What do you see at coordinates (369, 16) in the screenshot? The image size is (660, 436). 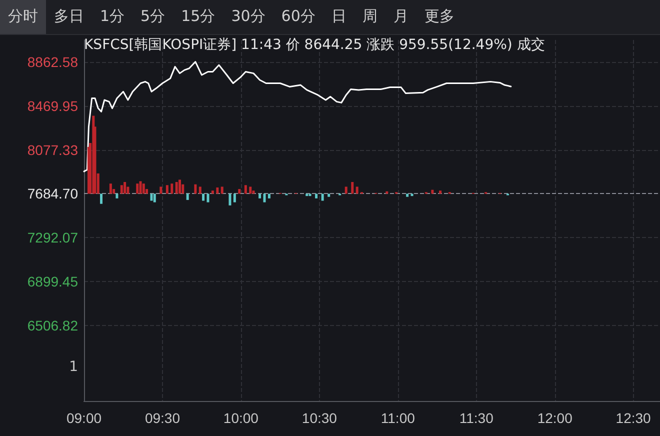 I see `text: 周` at bounding box center [369, 16].